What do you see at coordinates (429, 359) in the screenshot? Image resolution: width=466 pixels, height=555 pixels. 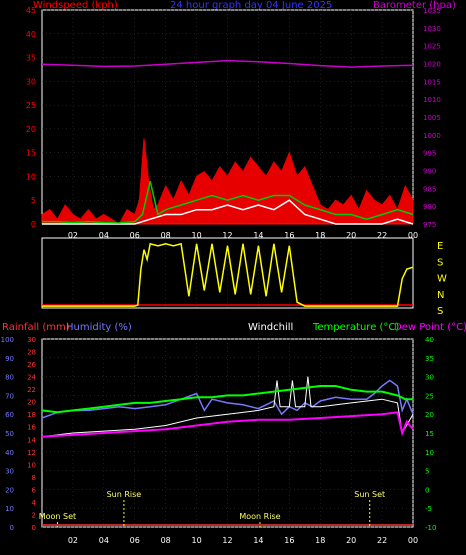 I see `temperature-tick-label: 35` at bounding box center [429, 359].